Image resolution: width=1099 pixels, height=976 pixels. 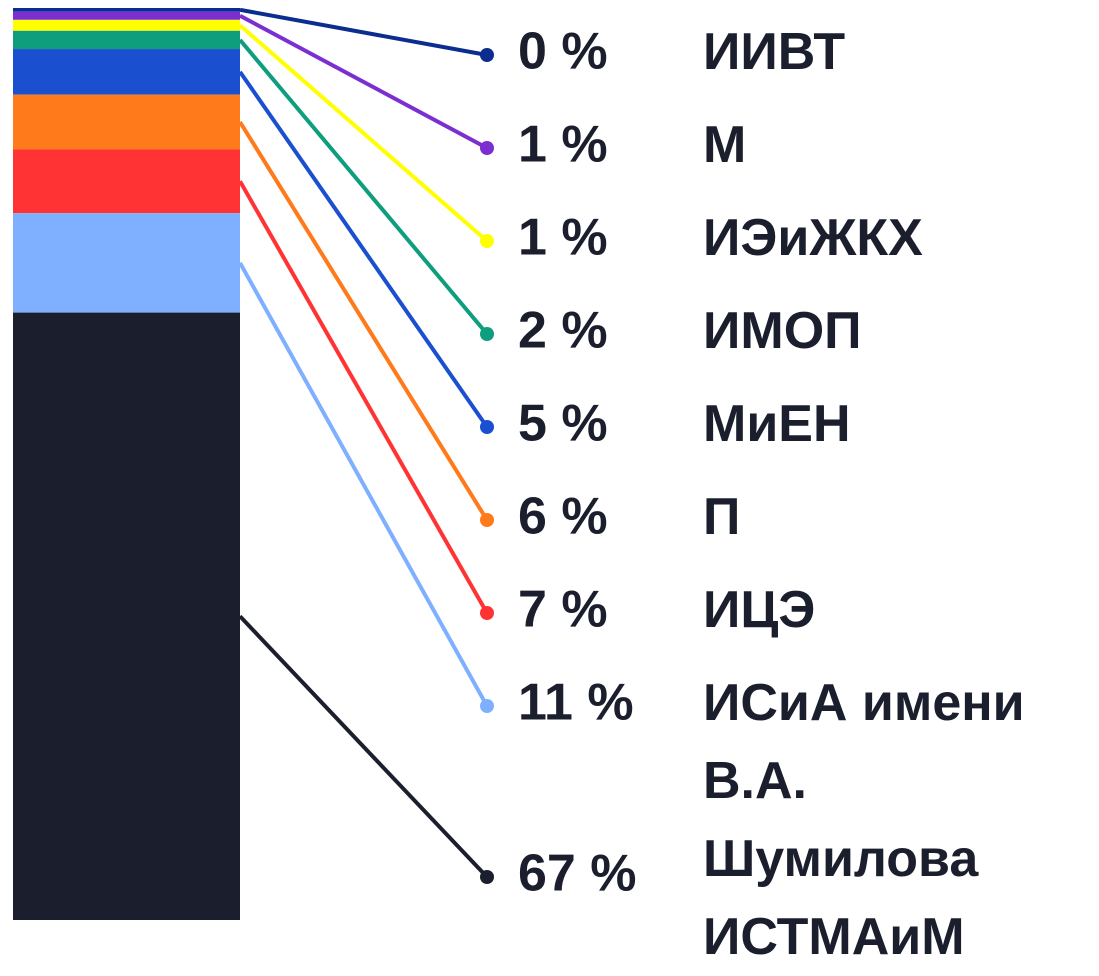 I want to click on category-line: П, so click(x=721, y=517).